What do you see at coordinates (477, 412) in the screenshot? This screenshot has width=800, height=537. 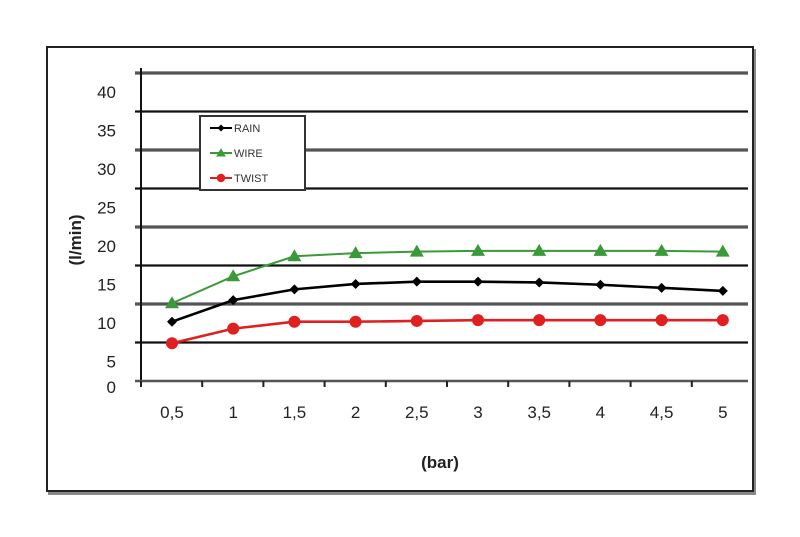 I see `x-tick-label: 3` at bounding box center [477, 412].